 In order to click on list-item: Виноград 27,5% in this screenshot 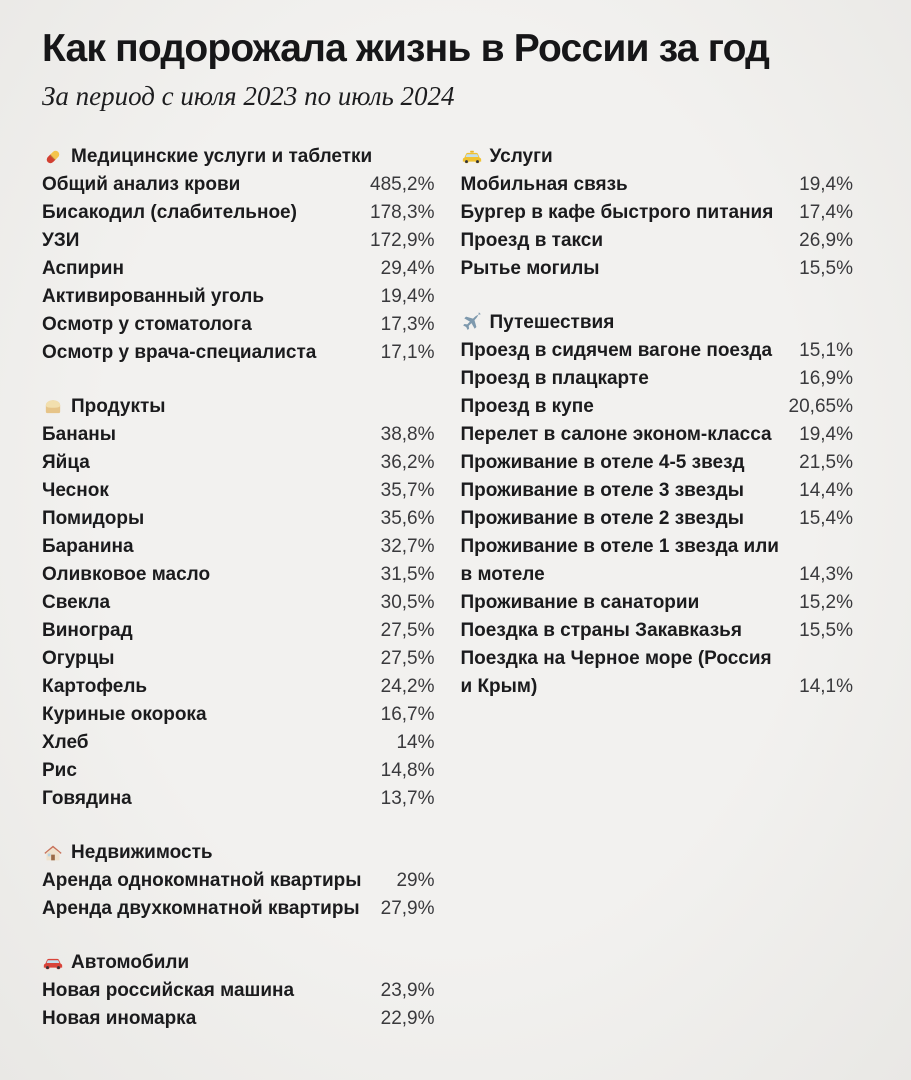, I will do `click(238, 631)`.